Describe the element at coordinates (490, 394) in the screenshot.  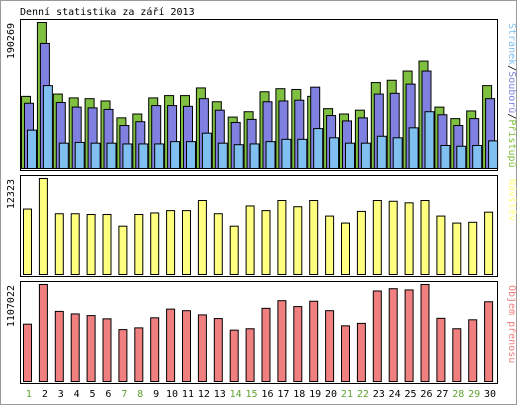
I see `x-tick-label-day-30: 30` at that location.